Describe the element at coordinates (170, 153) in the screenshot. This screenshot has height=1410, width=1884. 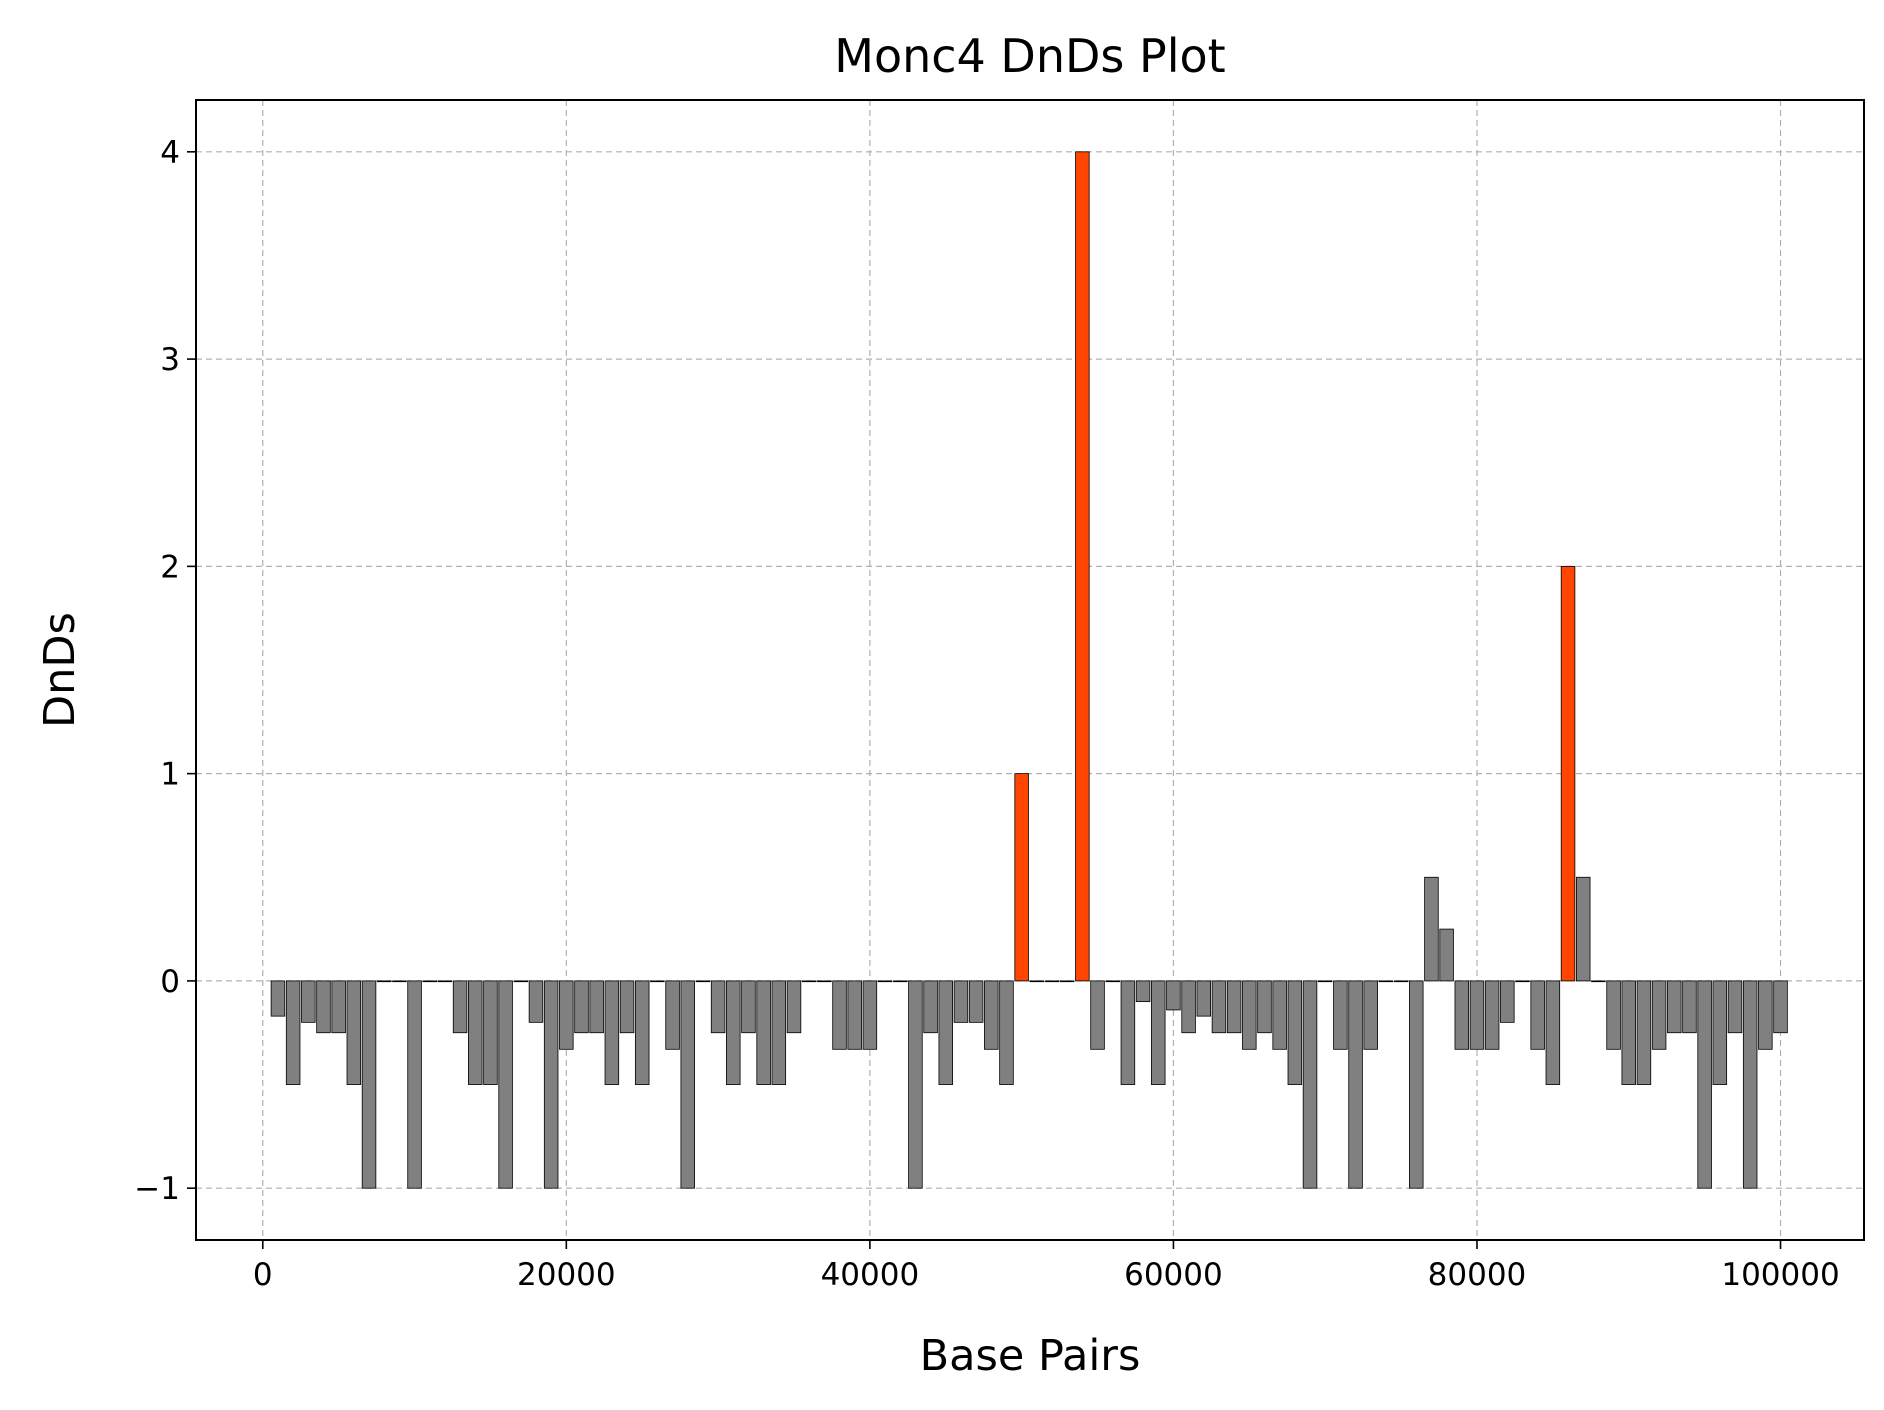
I see `y-tick-label-5: 4` at that location.